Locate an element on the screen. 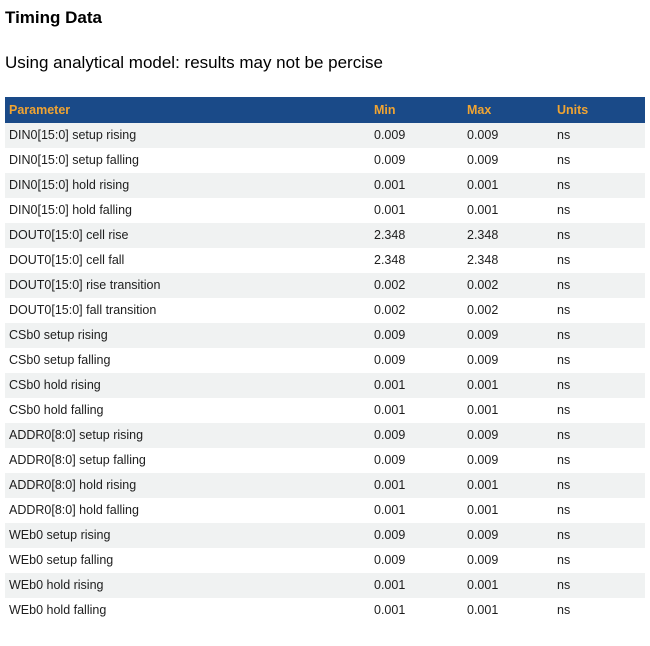 The width and height of the screenshot is (650, 646). parameter-cell: CSb0 hold rising is located at coordinates (55, 385).